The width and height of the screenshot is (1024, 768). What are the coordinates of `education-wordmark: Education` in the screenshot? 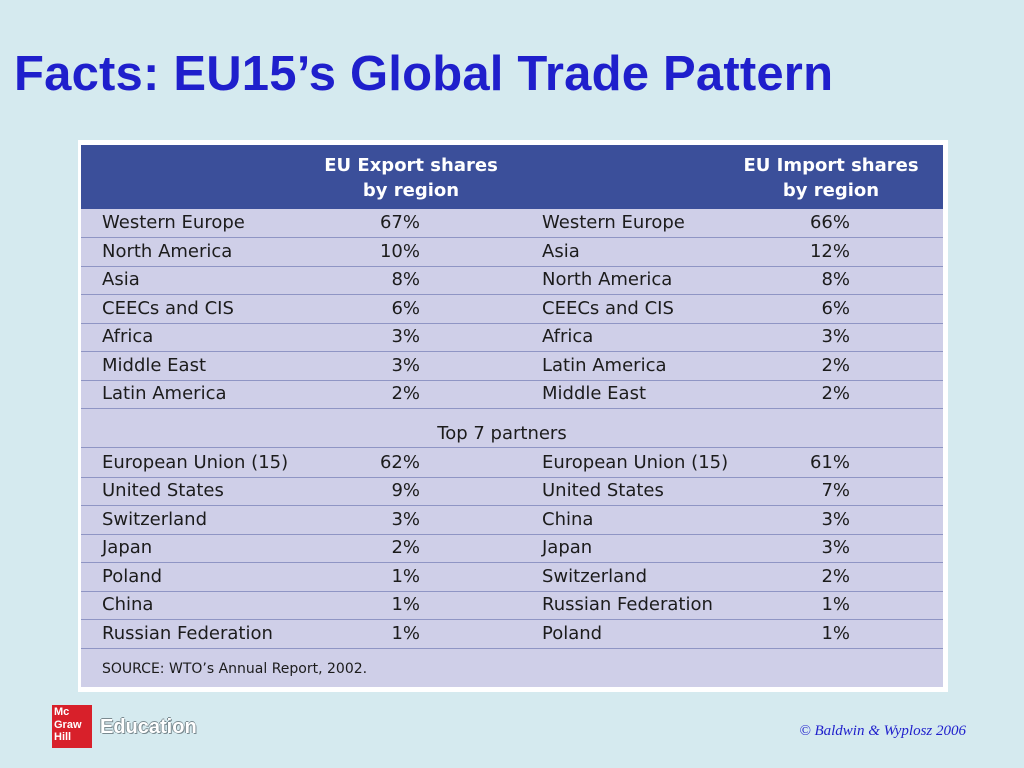 It's located at (148, 727).